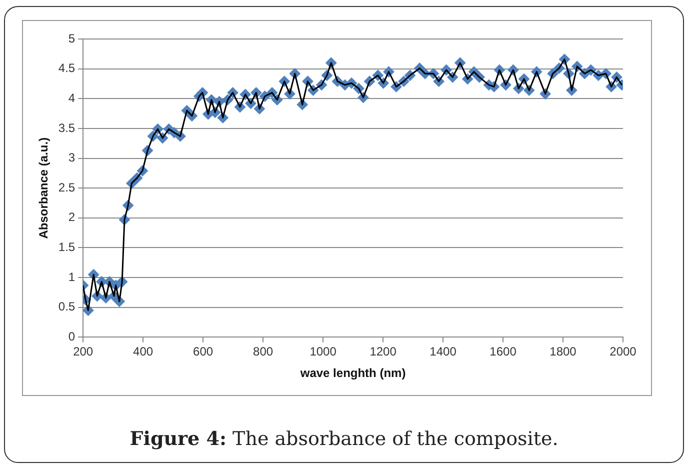  I want to click on y-axis-title: Absorbance (a.u.), so click(43, 188).